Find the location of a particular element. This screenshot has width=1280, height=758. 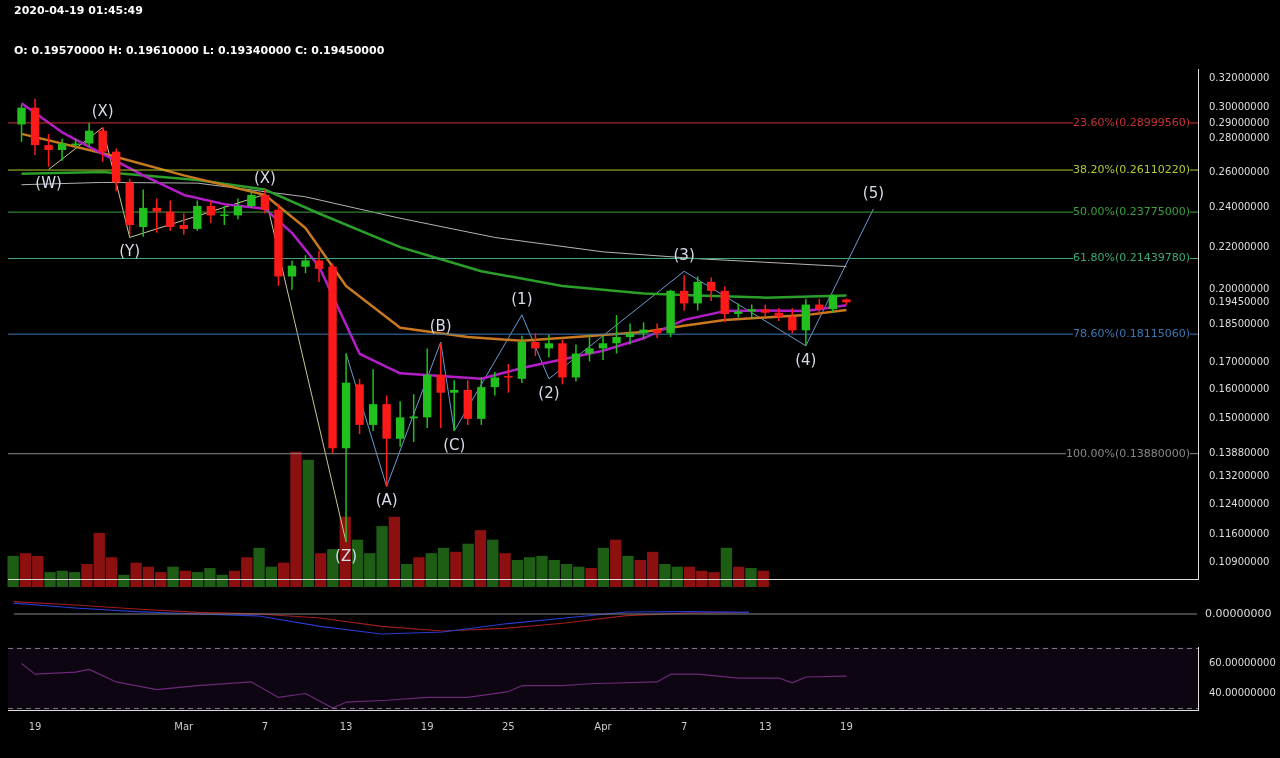

ref-line-label: 100.00%(0.13880000) is located at coordinates (1127, 453).